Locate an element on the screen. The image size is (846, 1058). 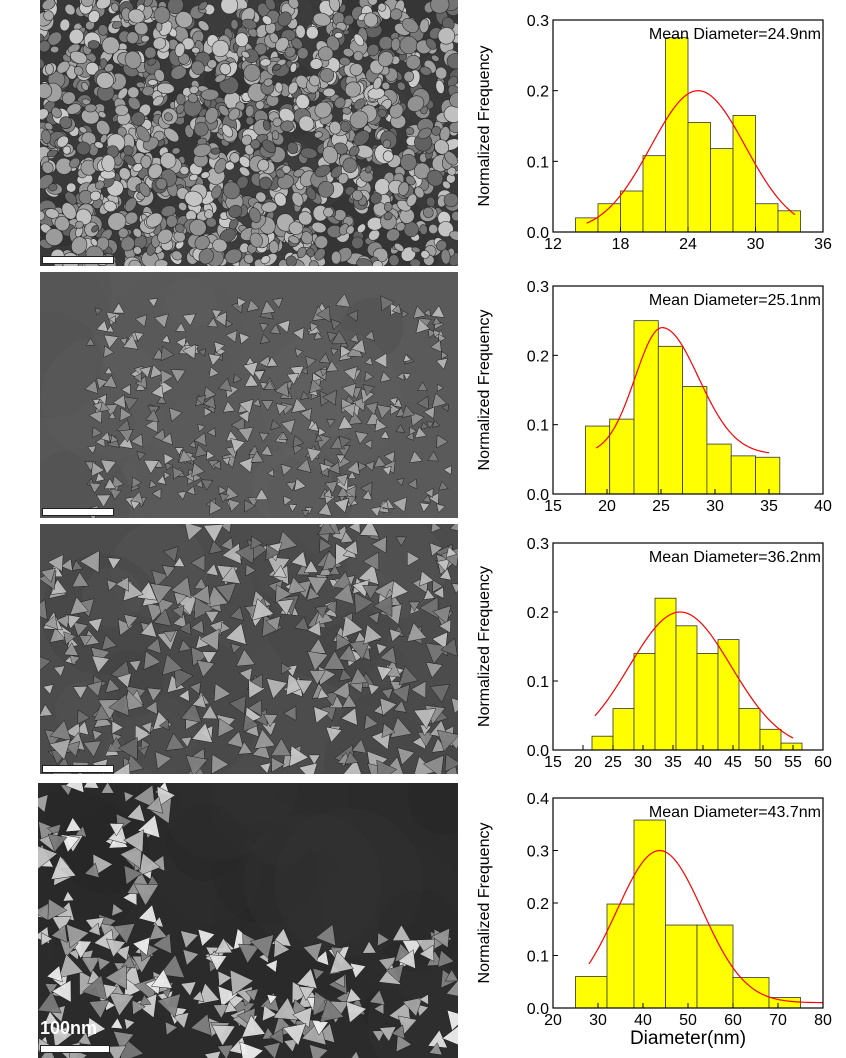
mean-diameter-annotation: Mean Diameter=25.1nm is located at coordinates (735, 300).